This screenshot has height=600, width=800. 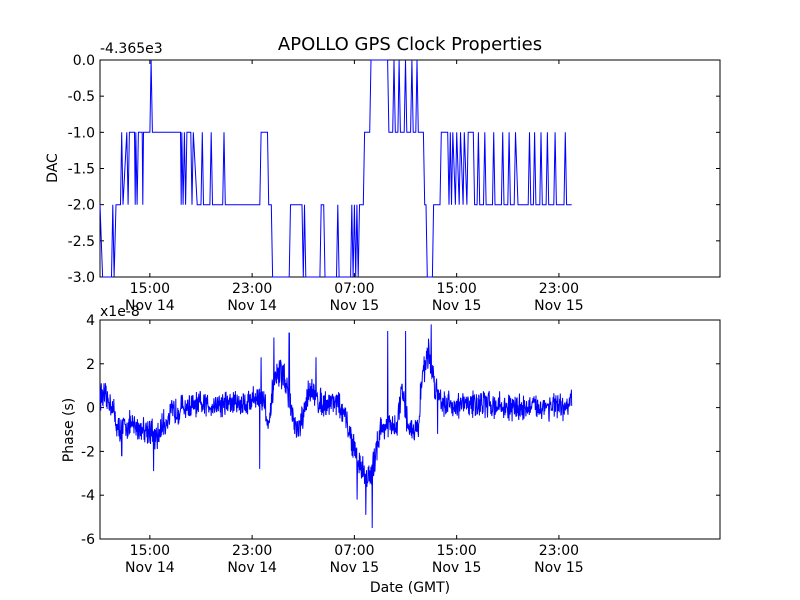 I want to click on y-tick-label: 0.0, so click(x=84, y=61).